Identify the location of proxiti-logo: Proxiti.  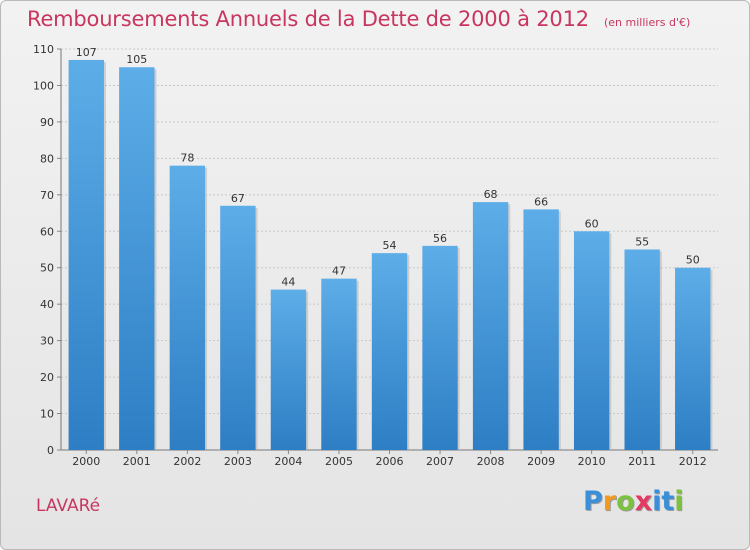
(633, 501).